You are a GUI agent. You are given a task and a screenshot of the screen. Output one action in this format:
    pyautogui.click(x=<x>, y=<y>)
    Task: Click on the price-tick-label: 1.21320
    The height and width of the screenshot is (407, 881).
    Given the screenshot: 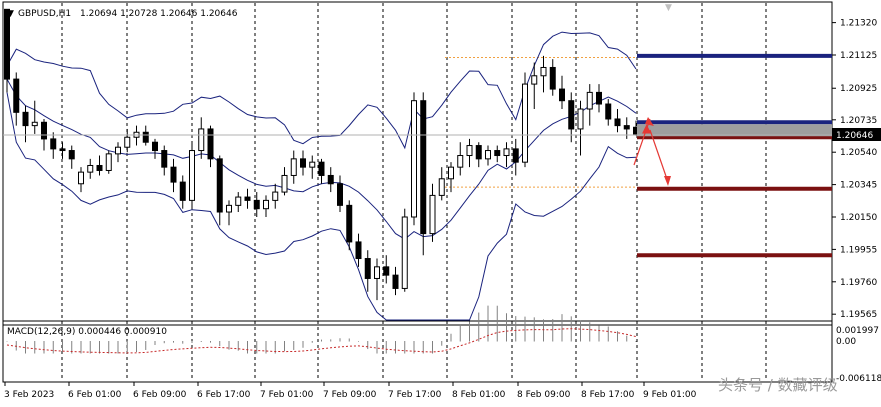 What is the action you would take?
    pyautogui.click(x=858, y=24)
    